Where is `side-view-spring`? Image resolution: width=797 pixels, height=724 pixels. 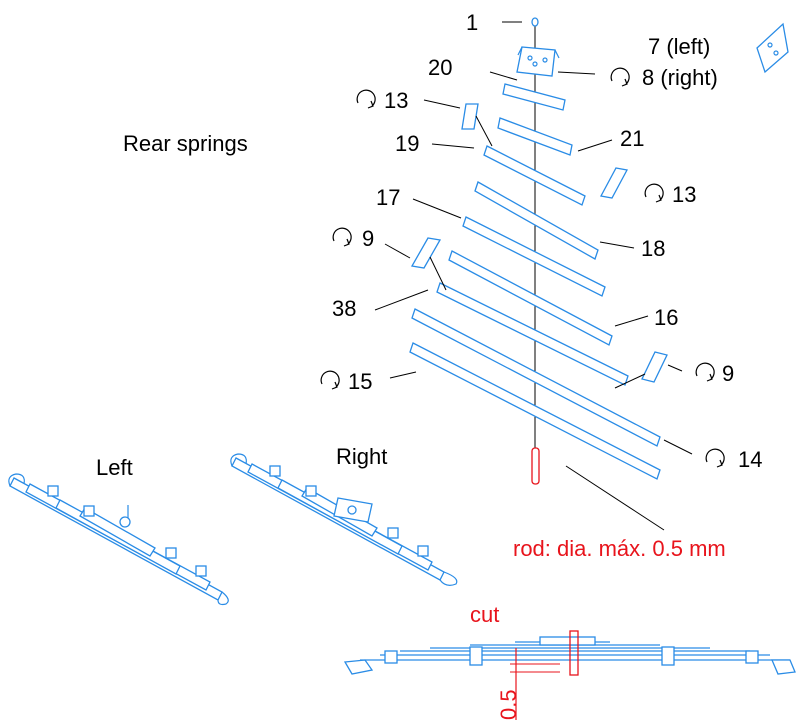
side-view-spring is located at coordinates (569, 655).